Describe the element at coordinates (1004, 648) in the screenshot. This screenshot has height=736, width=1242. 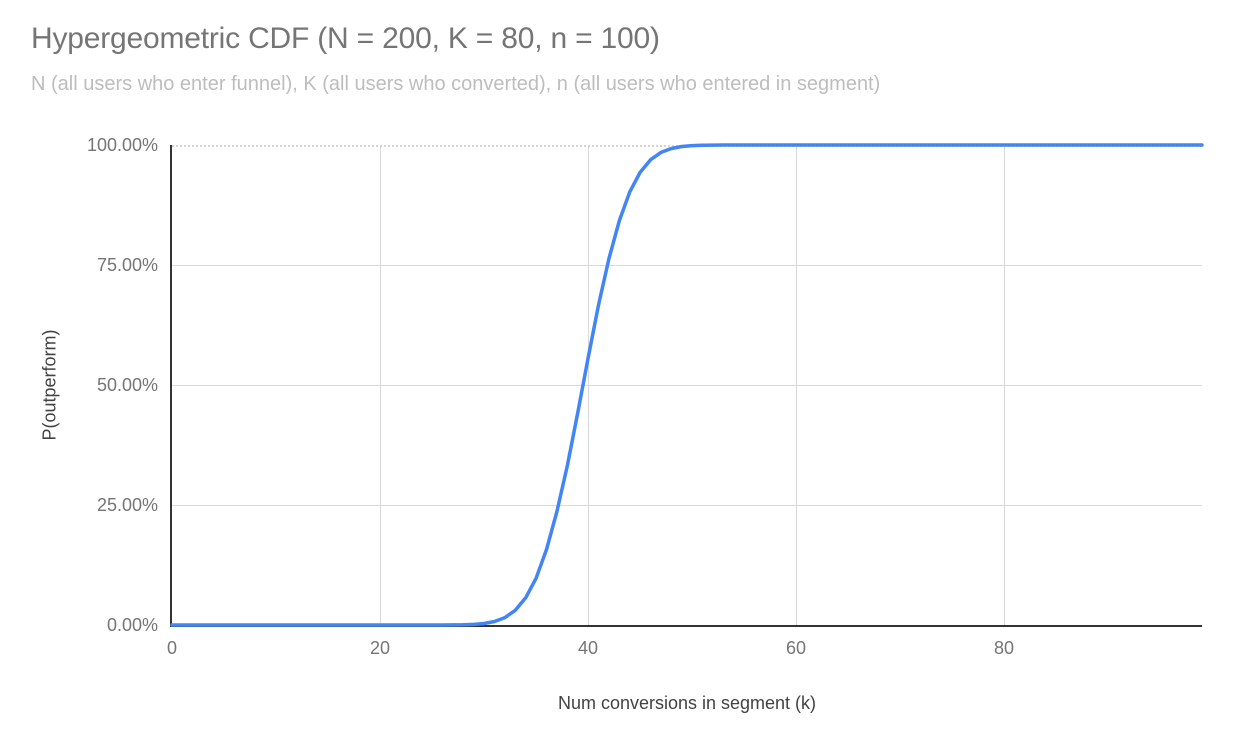
I see `x-tick-label-80: 80` at that location.